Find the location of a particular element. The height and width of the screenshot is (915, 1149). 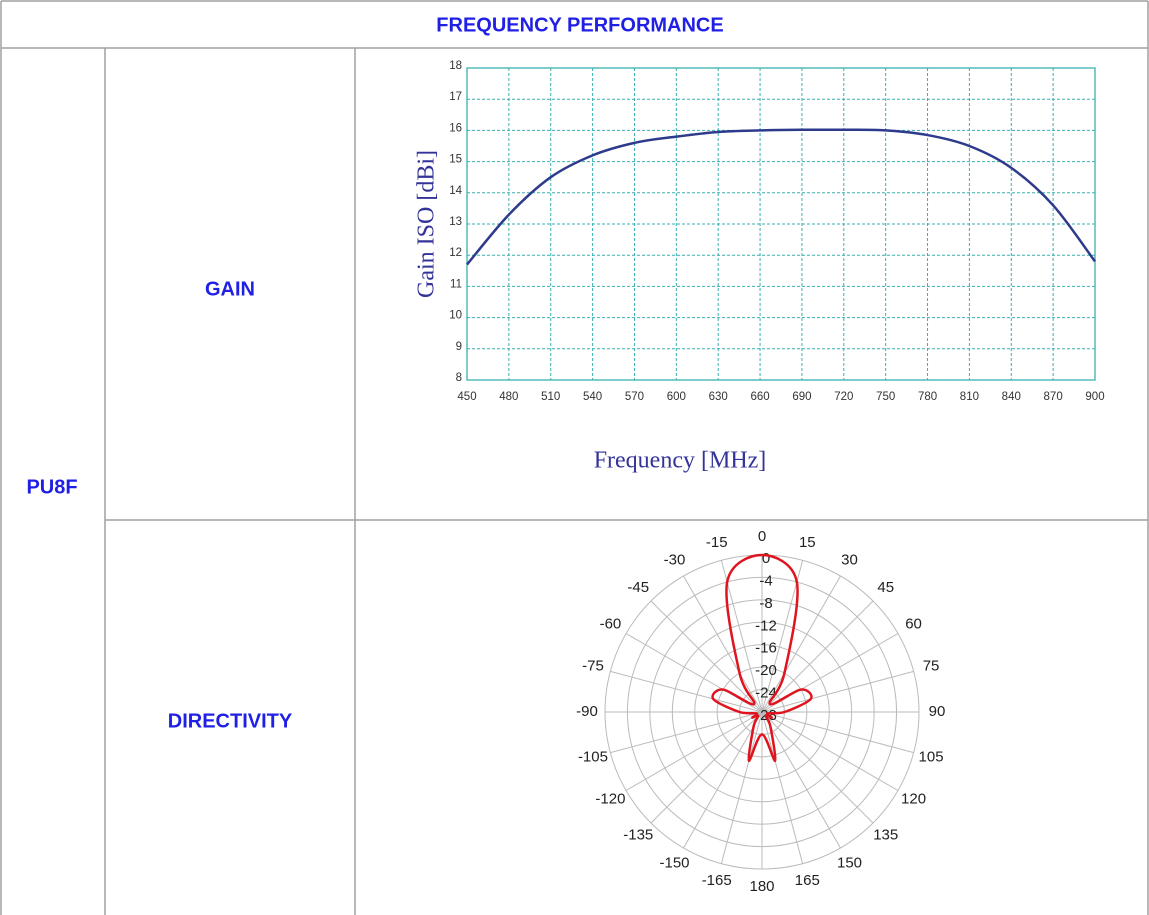

angle-label: -120 is located at coordinates (610, 798).